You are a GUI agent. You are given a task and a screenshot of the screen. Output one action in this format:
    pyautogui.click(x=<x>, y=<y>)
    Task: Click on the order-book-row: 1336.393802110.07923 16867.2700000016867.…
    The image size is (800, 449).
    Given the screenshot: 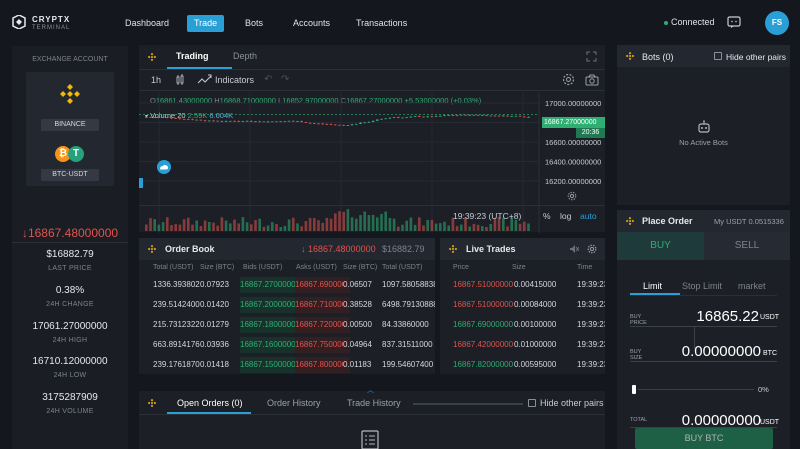 What is the action you would take?
    pyautogui.click(x=287, y=285)
    